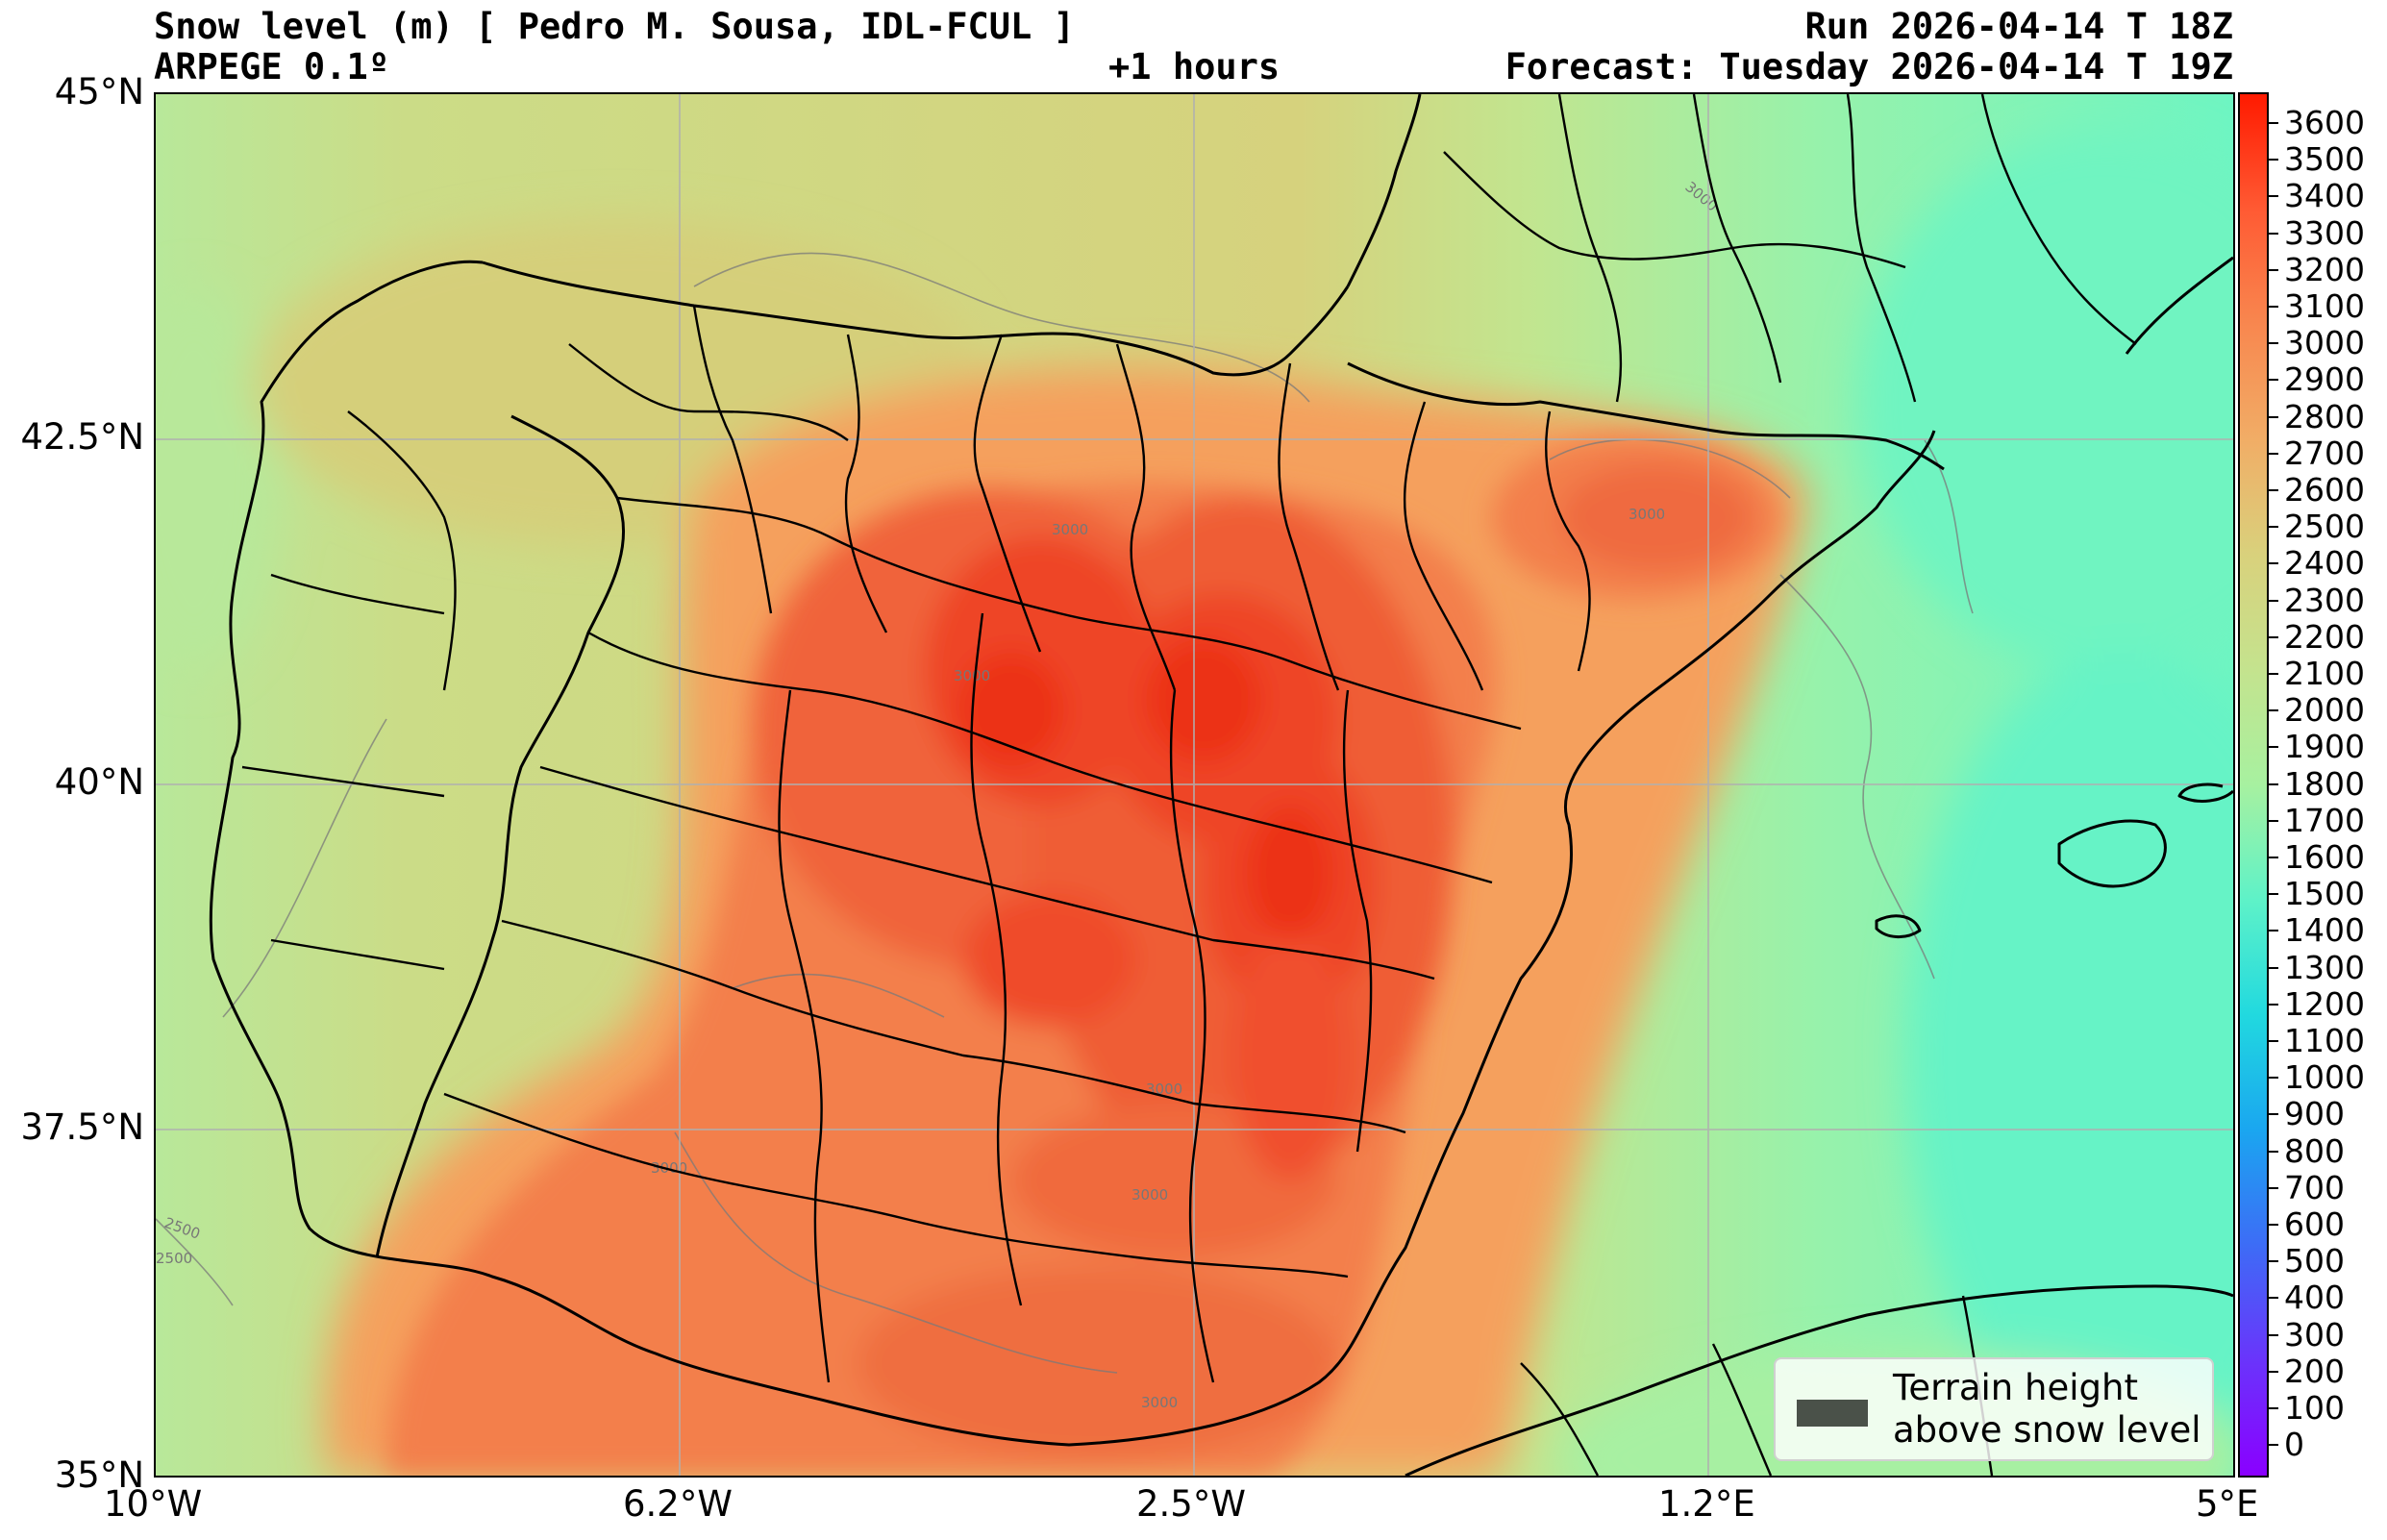 The width and height of the screenshot is (2387, 1540). What do you see at coordinates (2112, 853) in the screenshot?
I see `mallorca` at bounding box center [2112, 853].